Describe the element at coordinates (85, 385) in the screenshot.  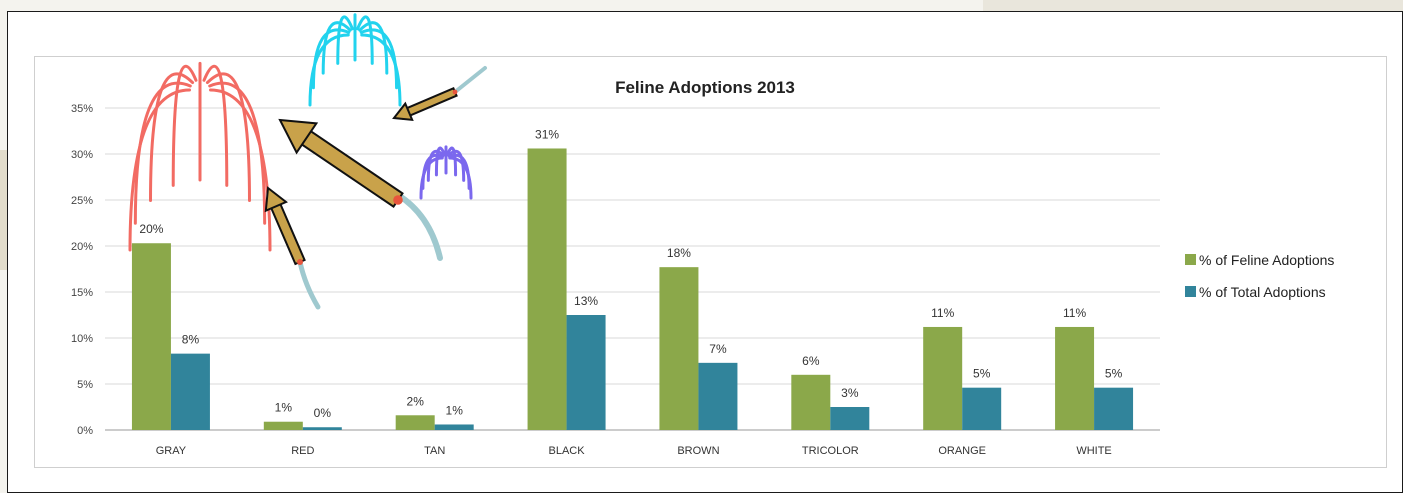
I see `y-tick-label: 5%` at that location.